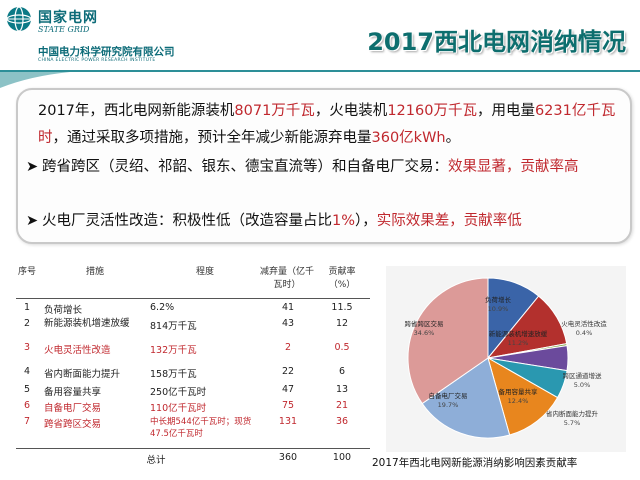  What do you see at coordinates (173, 350) in the screenshot?
I see `row-degree: 132万千瓦` at bounding box center [173, 350].